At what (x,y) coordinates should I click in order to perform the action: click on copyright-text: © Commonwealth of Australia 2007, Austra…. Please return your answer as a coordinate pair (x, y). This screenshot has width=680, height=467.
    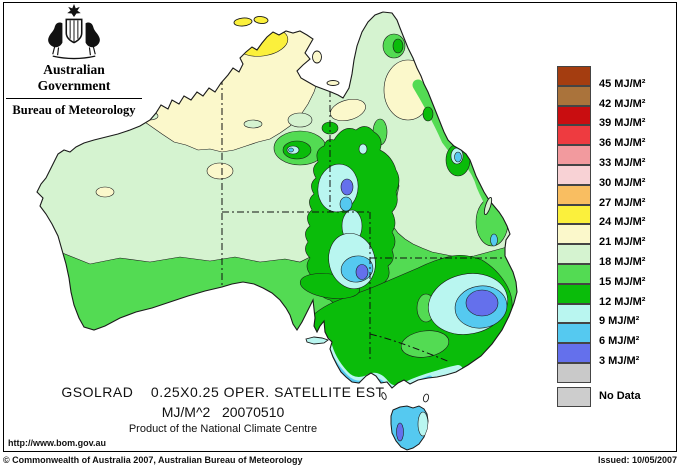
    Looking at the image, I should click on (153, 460).